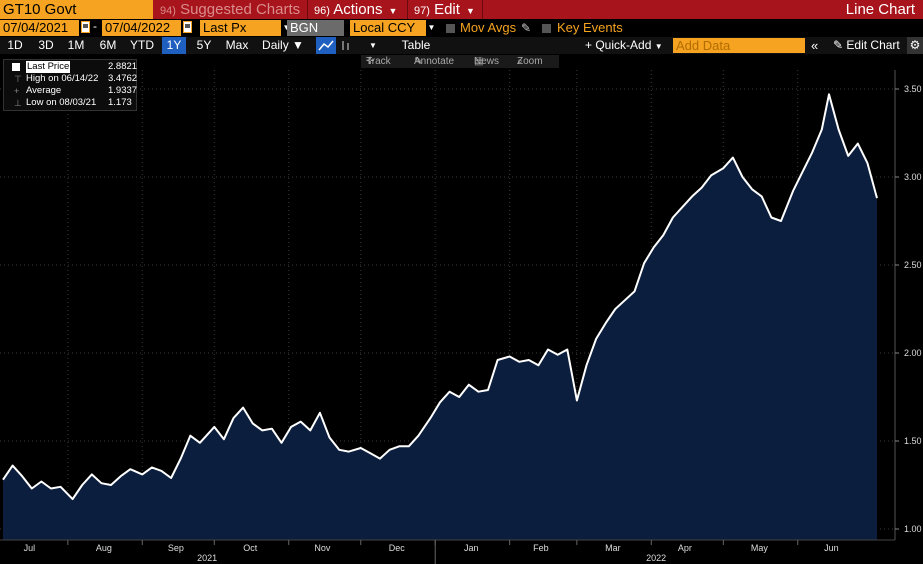  What do you see at coordinates (104, 548) in the screenshot?
I see `x-tick-label: Aug` at bounding box center [104, 548].